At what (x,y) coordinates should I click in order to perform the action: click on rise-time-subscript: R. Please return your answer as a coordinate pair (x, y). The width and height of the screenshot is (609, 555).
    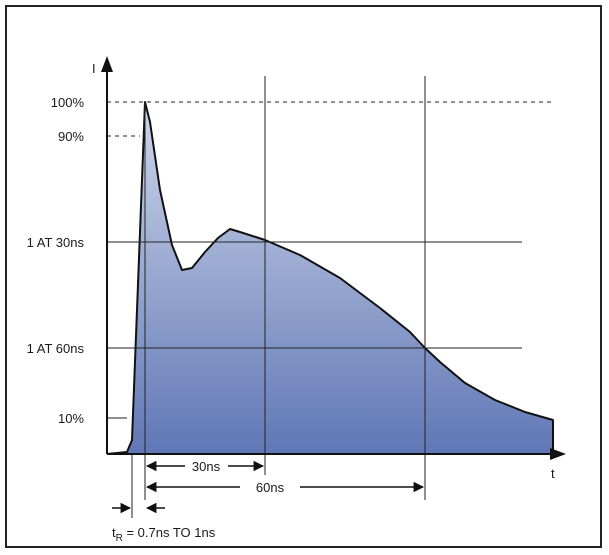
    Looking at the image, I should click on (119, 538).